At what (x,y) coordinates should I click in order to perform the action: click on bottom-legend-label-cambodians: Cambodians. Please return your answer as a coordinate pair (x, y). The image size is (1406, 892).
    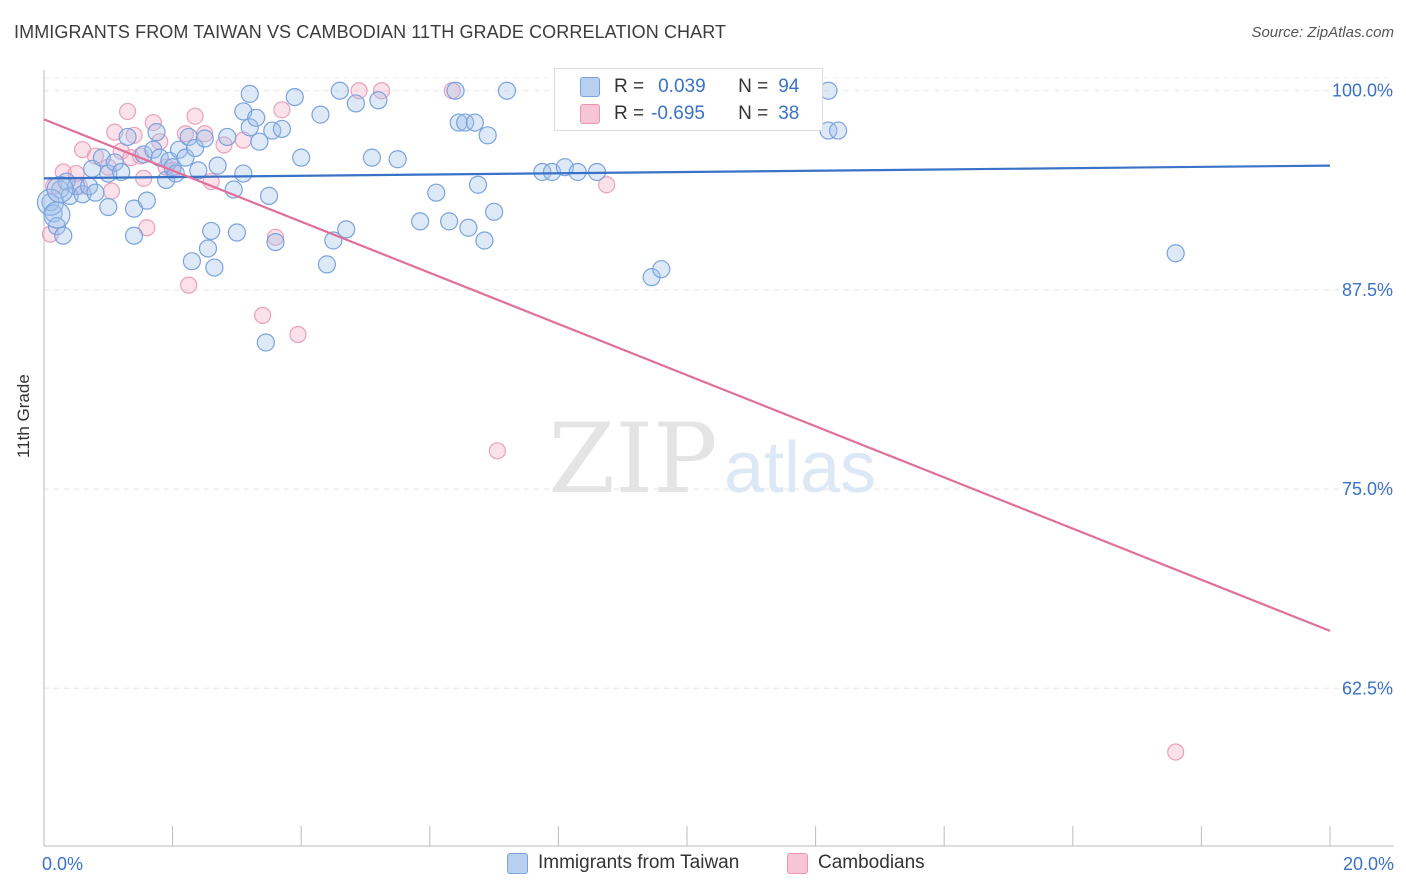
    Looking at the image, I should click on (871, 862).